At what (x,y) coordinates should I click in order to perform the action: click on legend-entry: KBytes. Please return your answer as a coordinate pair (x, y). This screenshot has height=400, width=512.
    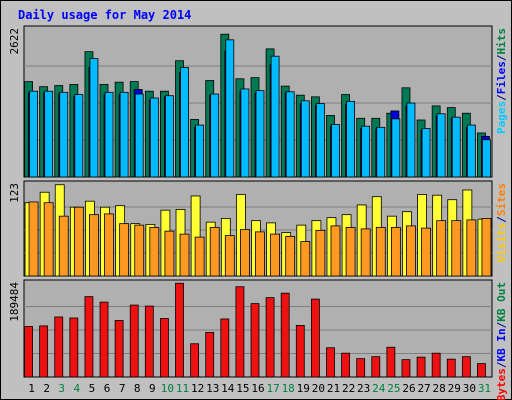
    Looking at the image, I should click on (501, 384).